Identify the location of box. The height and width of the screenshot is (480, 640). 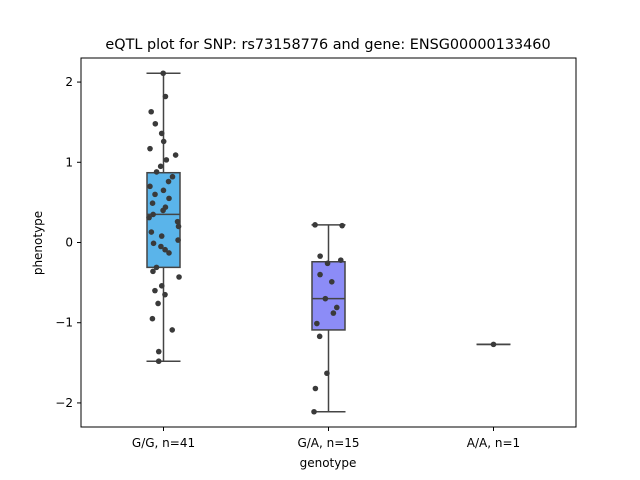
(328, 296).